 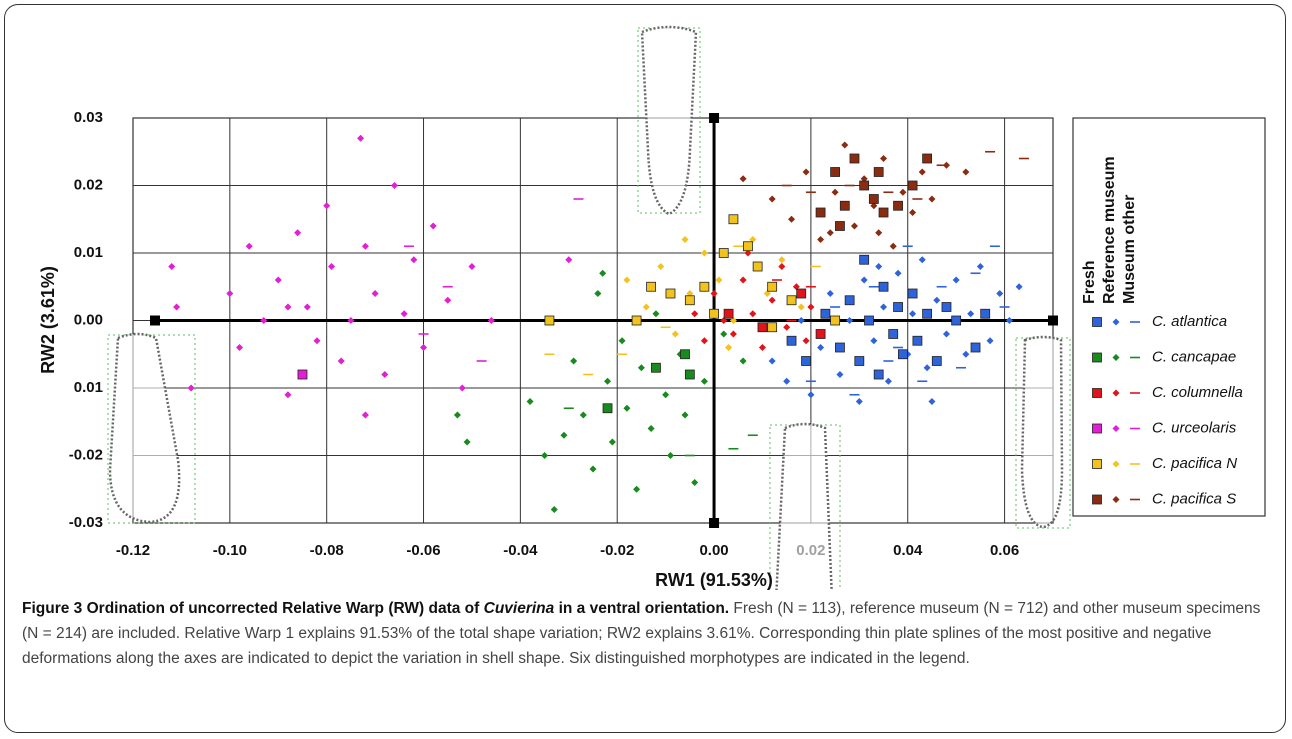 I want to click on y-axis-label: RW2 (3.61%), so click(x=48, y=320).